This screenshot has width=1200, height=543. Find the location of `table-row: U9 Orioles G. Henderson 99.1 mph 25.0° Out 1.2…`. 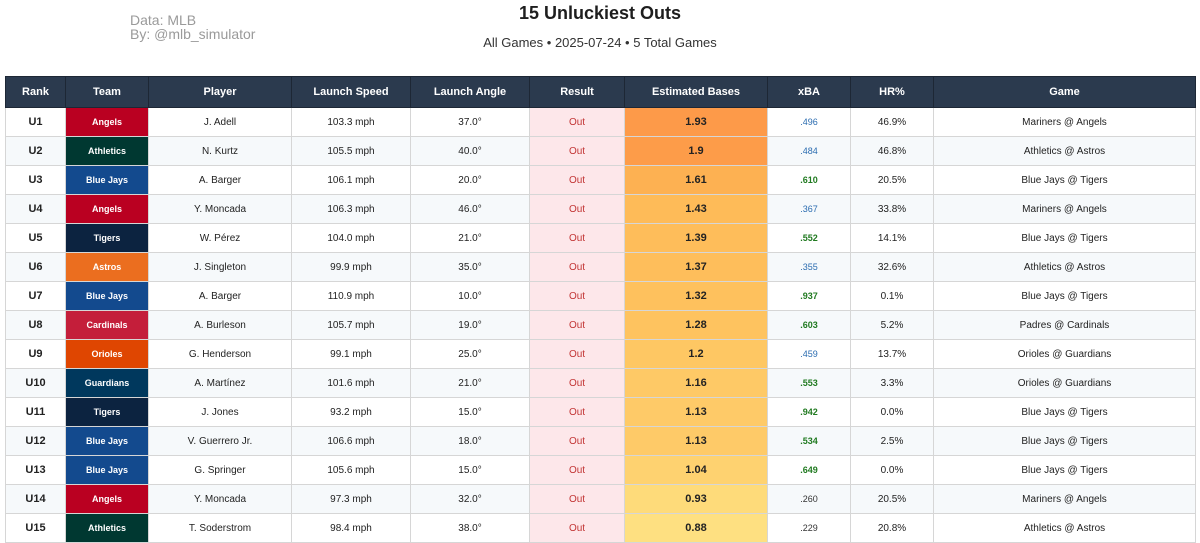

table-row: U9 Orioles G. Henderson 99.1 mph 25.0° Out 1.2… is located at coordinates (600, 354).